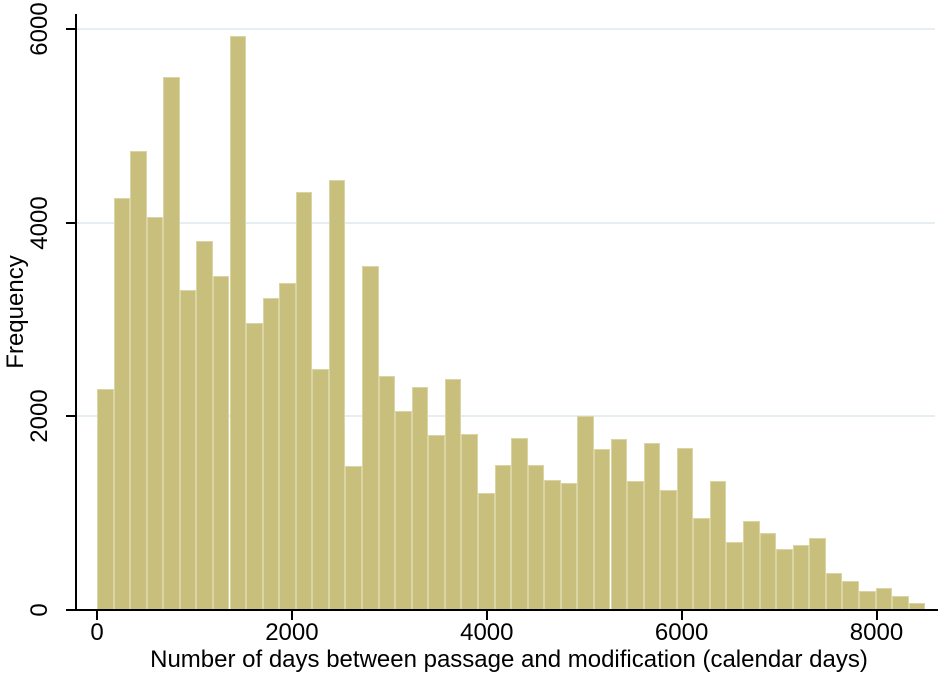 The height and width of the screenshot is (679, 942). Describe the element at coordinates (681, 632) in the screenshot. I see `x-tick-label: 6000` at that location.